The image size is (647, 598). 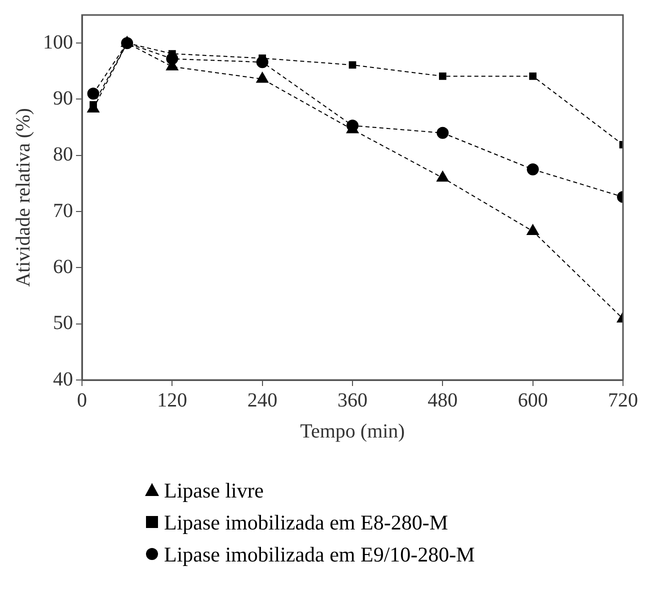 I want to click on y-tick-label: 60, so click(x=63, y=267).